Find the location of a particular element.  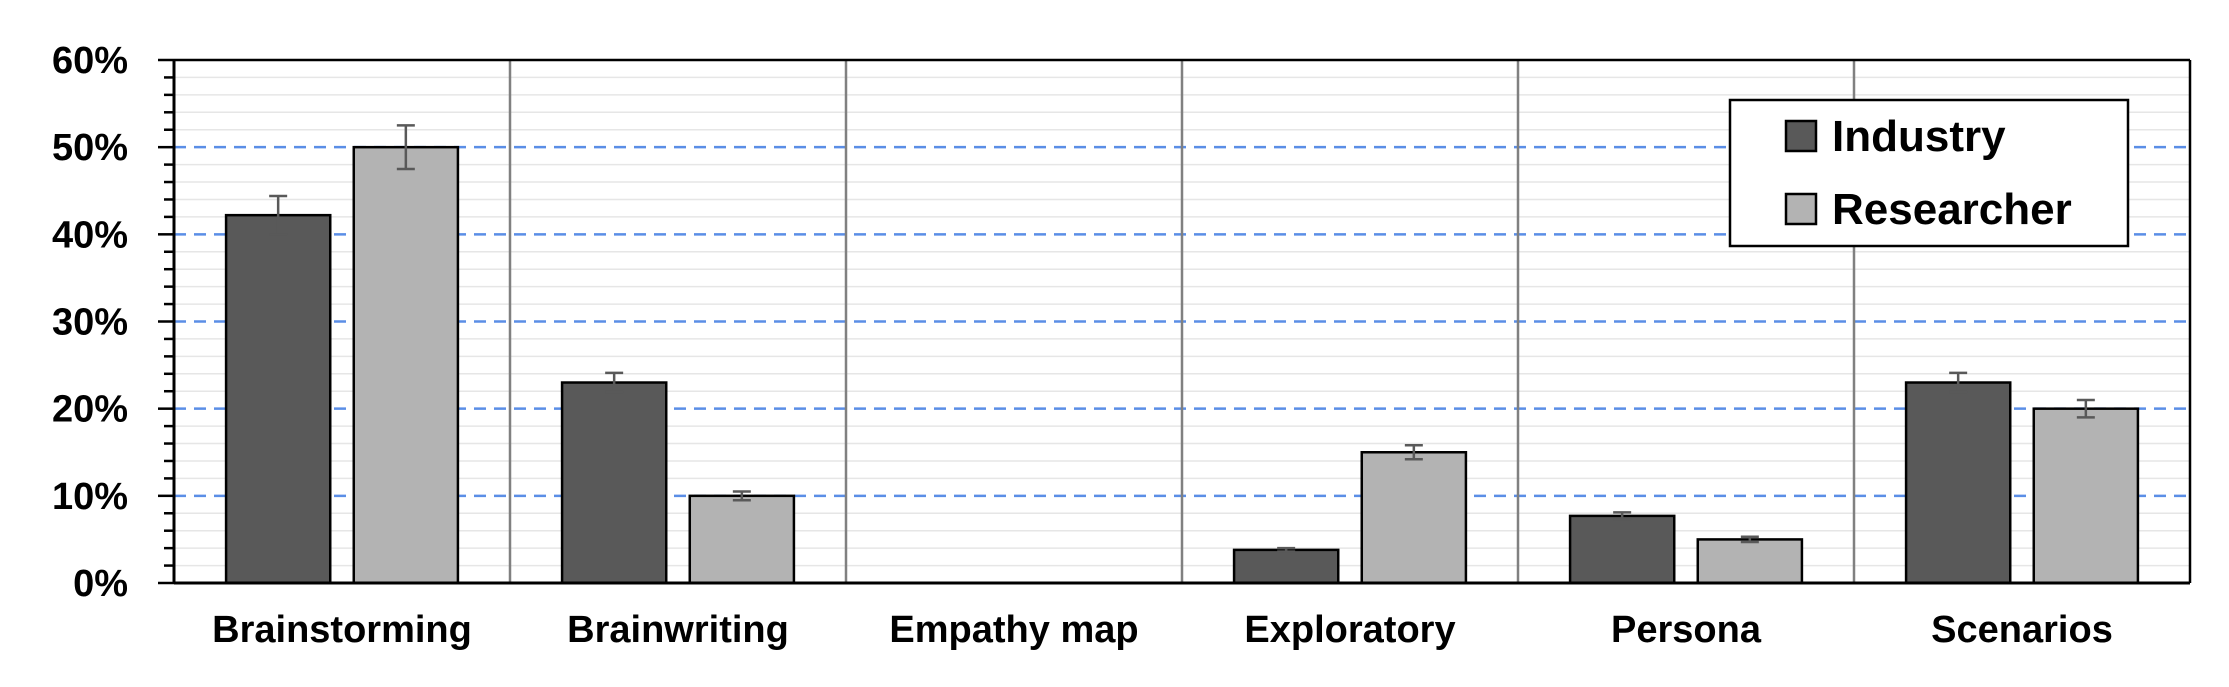

bar-researcher-persona is located at coordinates (1750, 561).